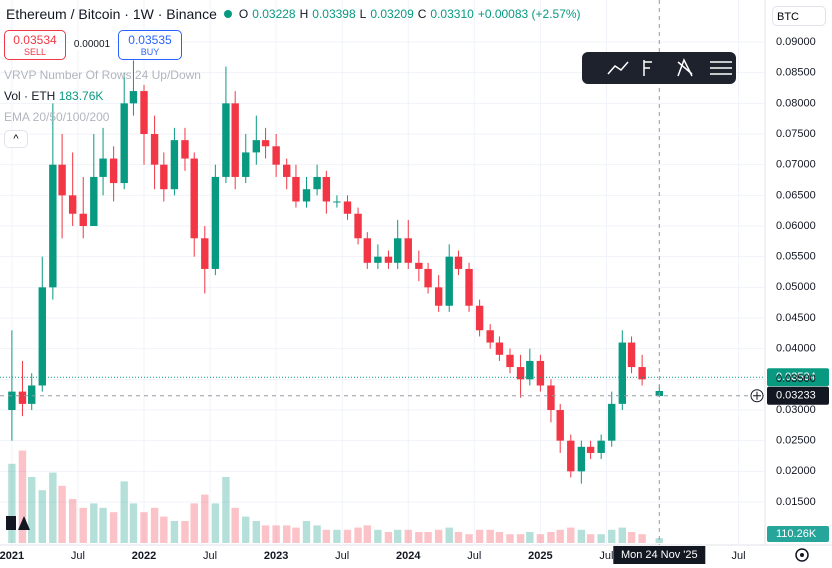  What do you see at coordinates (799, 16) in the screenshot?
I see `currency: BTC` at bounding box center [799, 16].